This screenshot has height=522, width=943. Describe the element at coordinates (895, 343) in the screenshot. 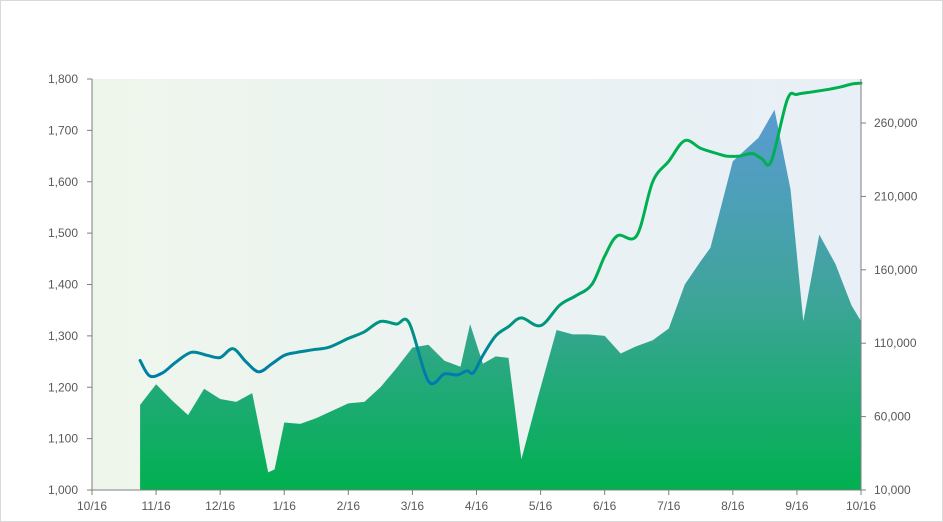

I see `right-tick-label: 110,000` at that location.